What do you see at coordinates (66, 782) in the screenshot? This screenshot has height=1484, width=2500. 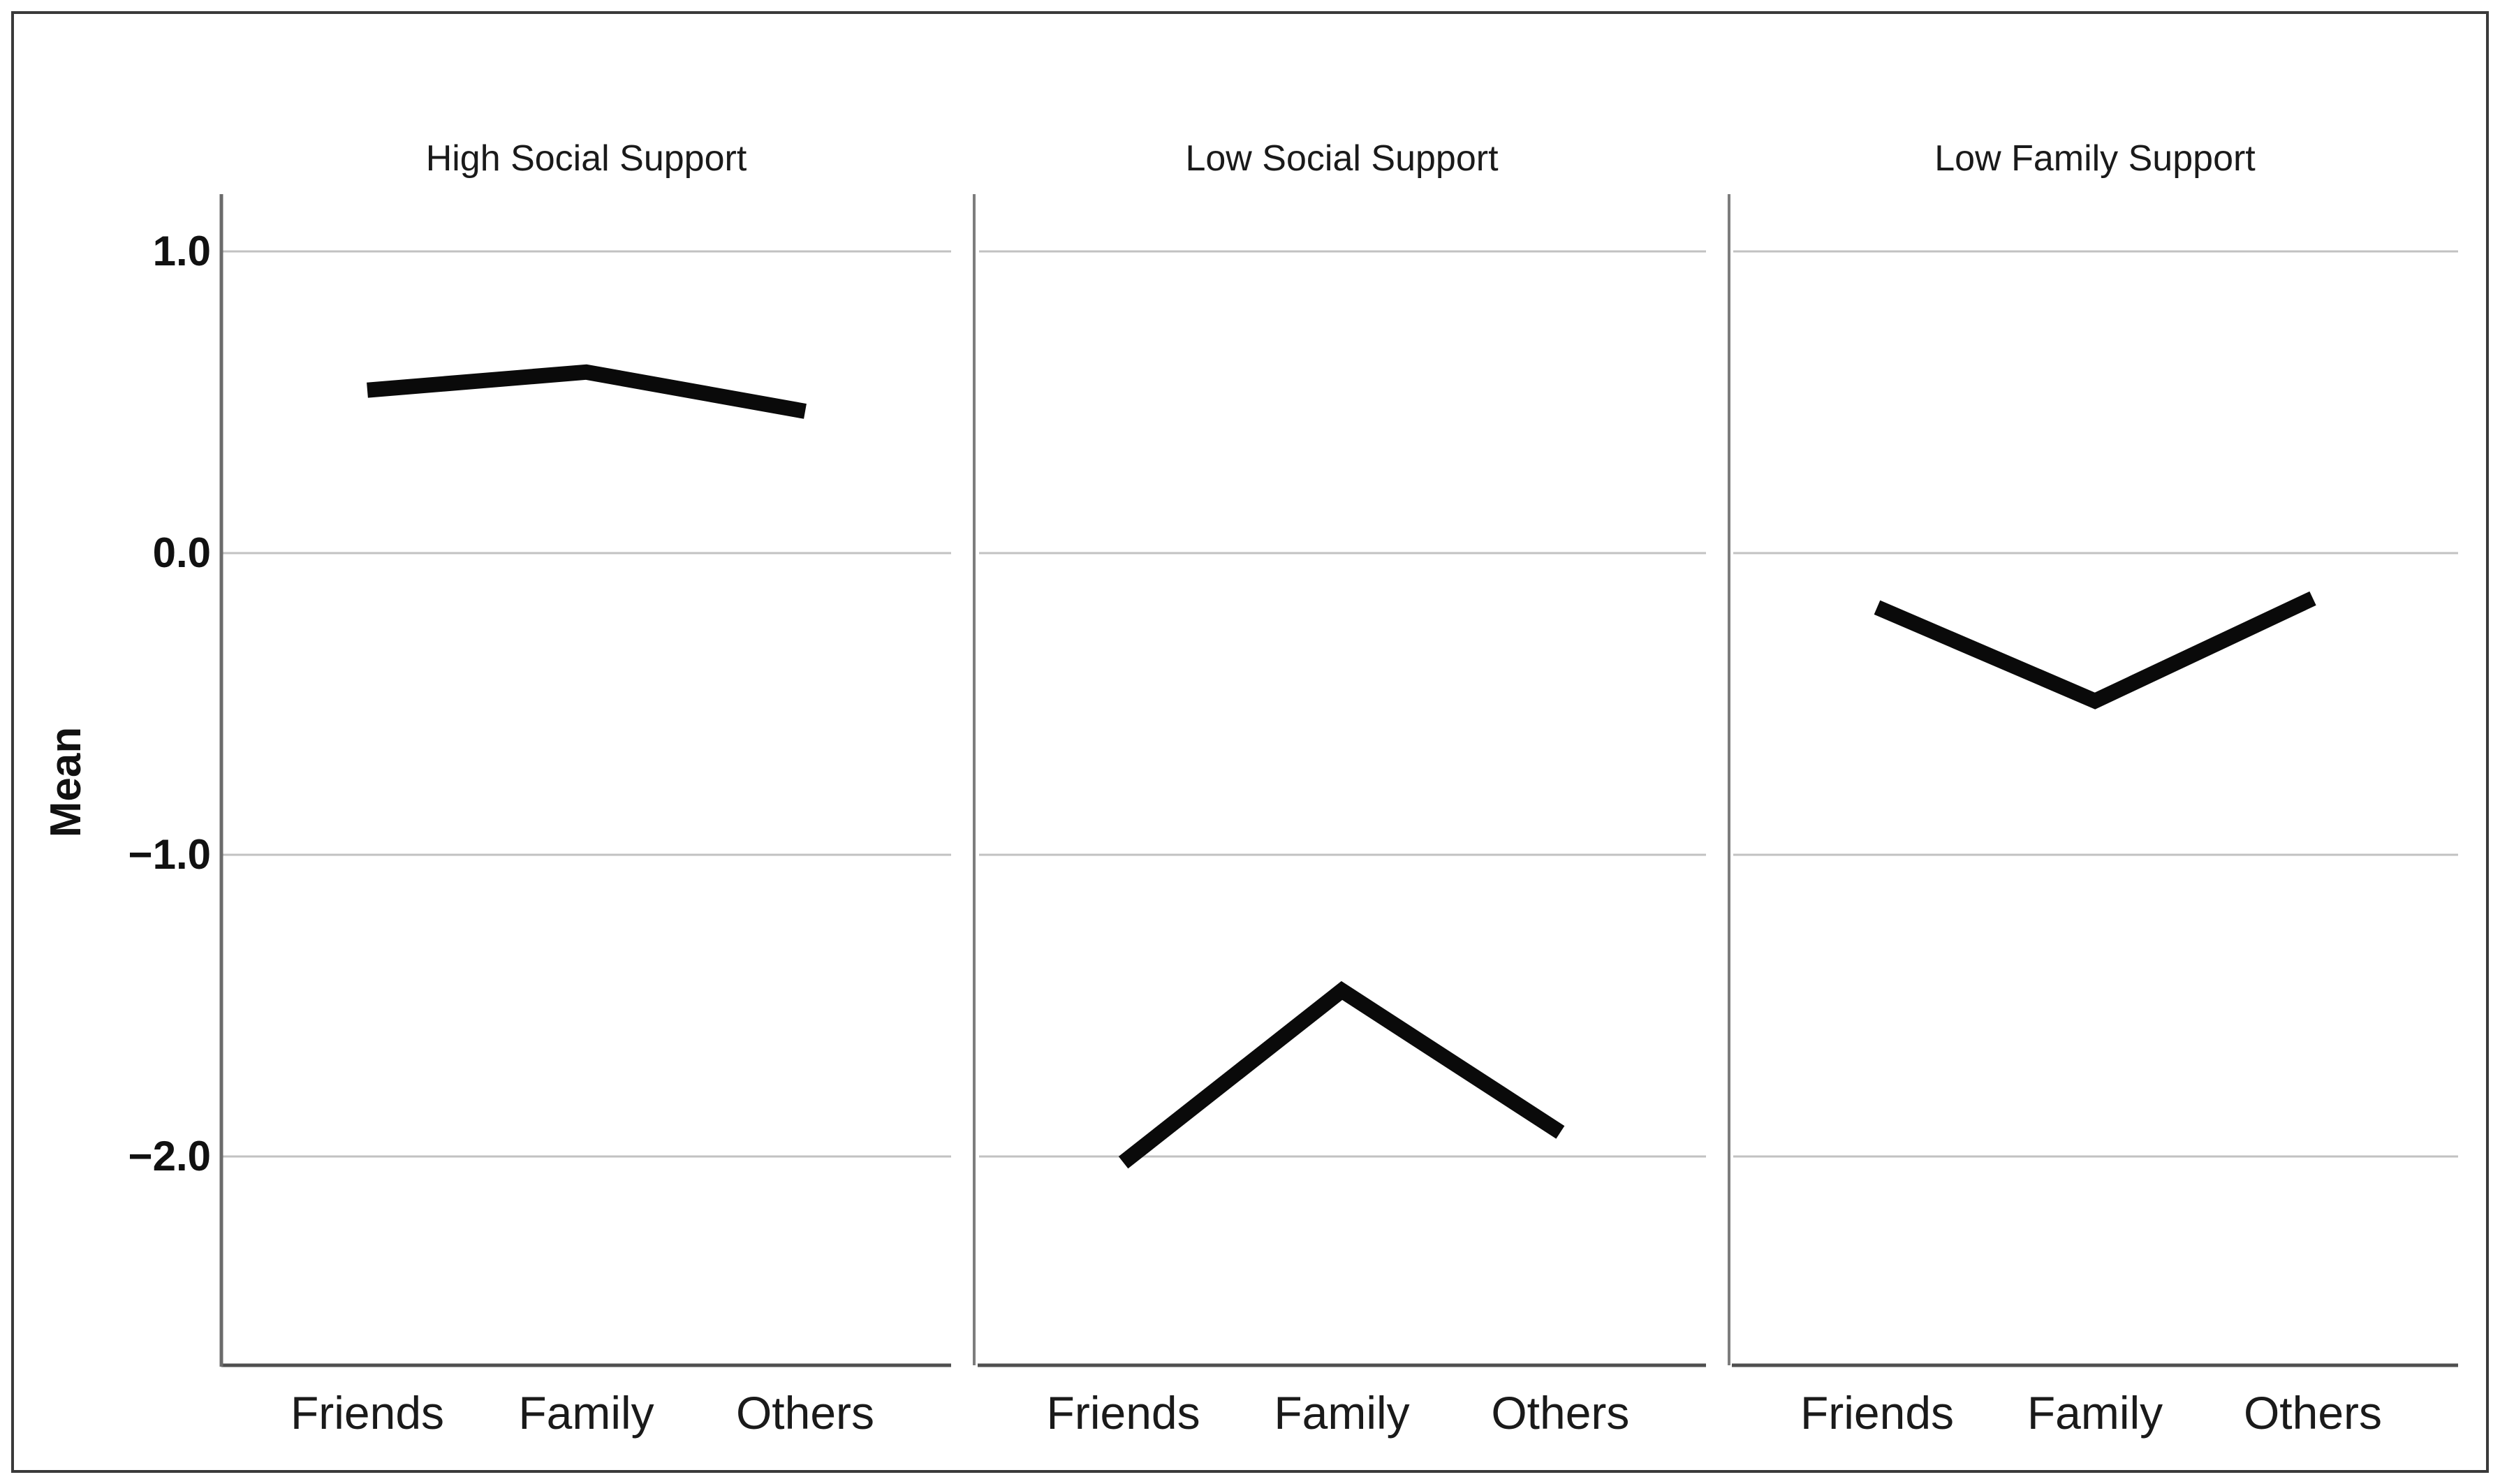 I see `y-axis-title: Mean` at bounding box center [66, 782].